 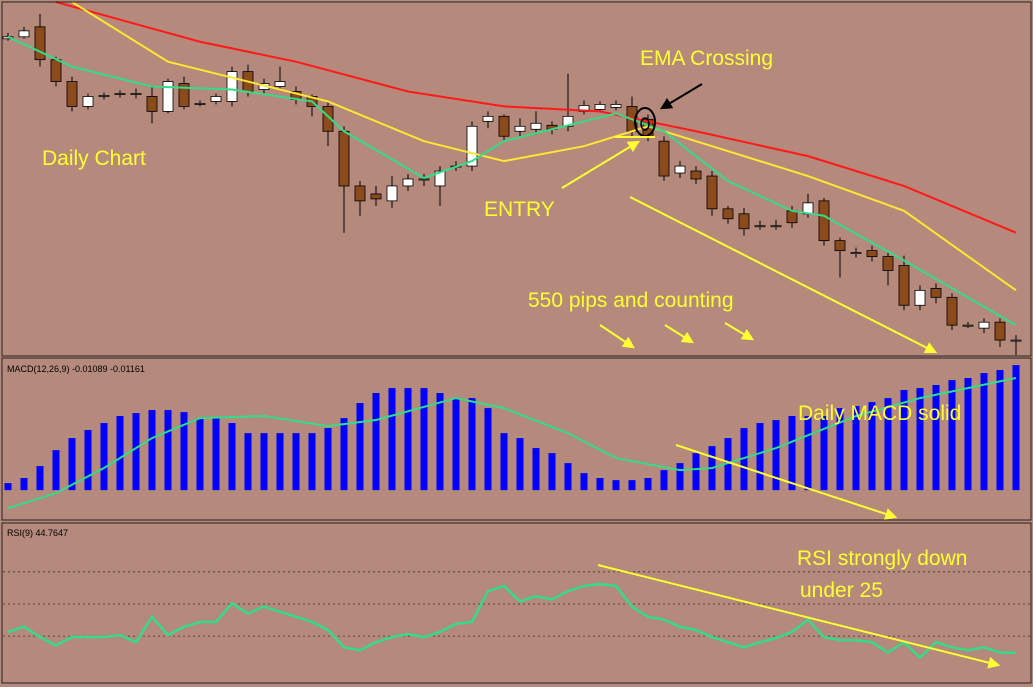 What do you see at coordinates (37, 533) in the screenshot?
I see `indicator-label: RSI(9) 44.7647` at bounding box center [37, 533].